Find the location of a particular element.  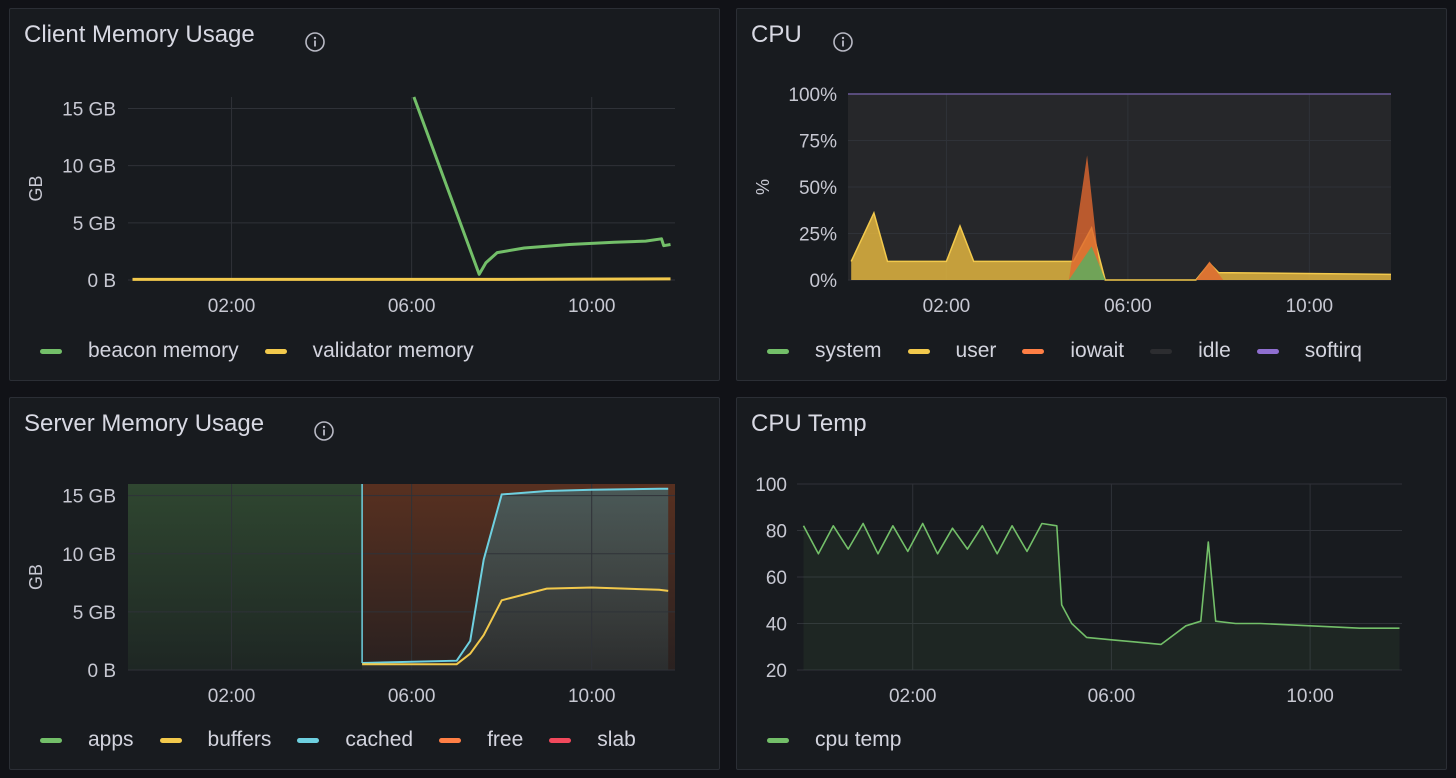

cpu-legend: system user iowait idle softirq is located at coordinates (1077, 351).